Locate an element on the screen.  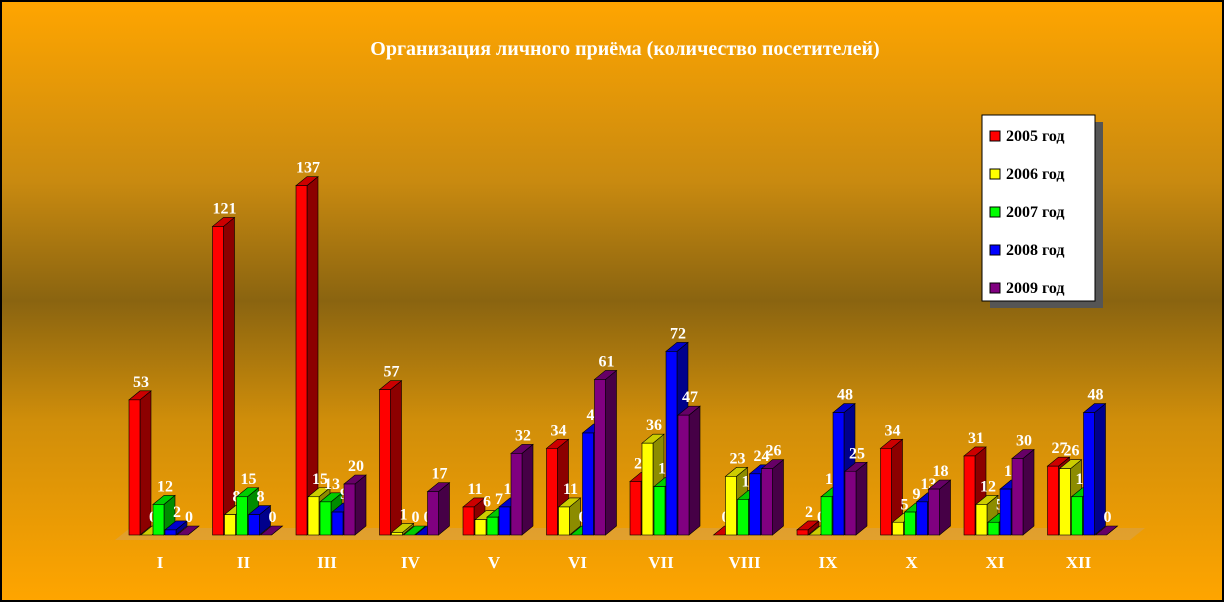
data-label: 27 is located at coordinates (1060, 448).